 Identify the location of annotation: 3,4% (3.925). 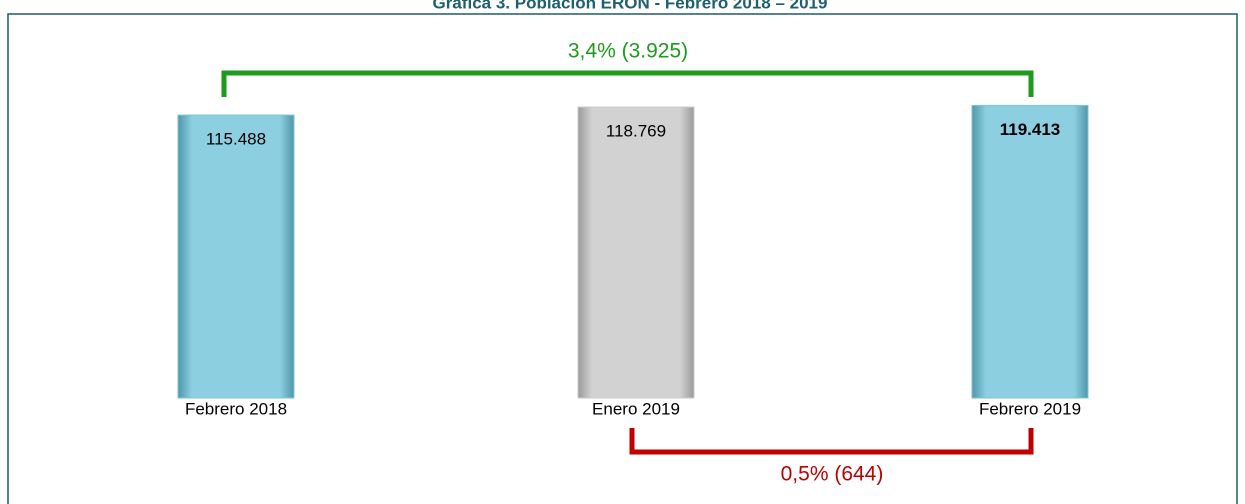
(628, 51).